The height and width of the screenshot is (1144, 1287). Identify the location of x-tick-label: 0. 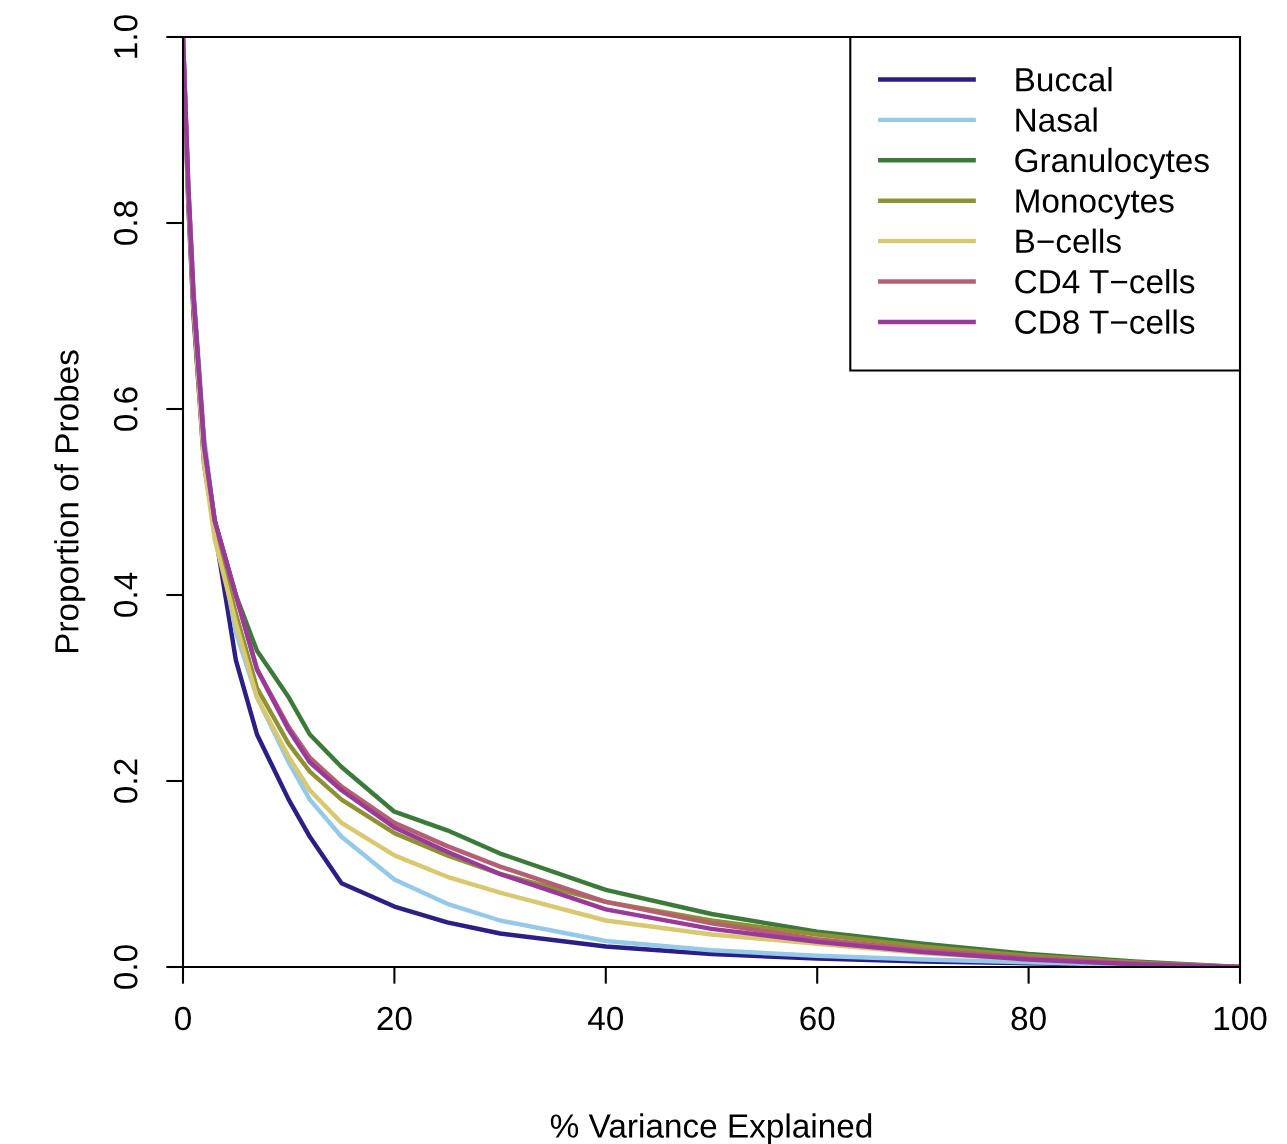
(183, 1018).